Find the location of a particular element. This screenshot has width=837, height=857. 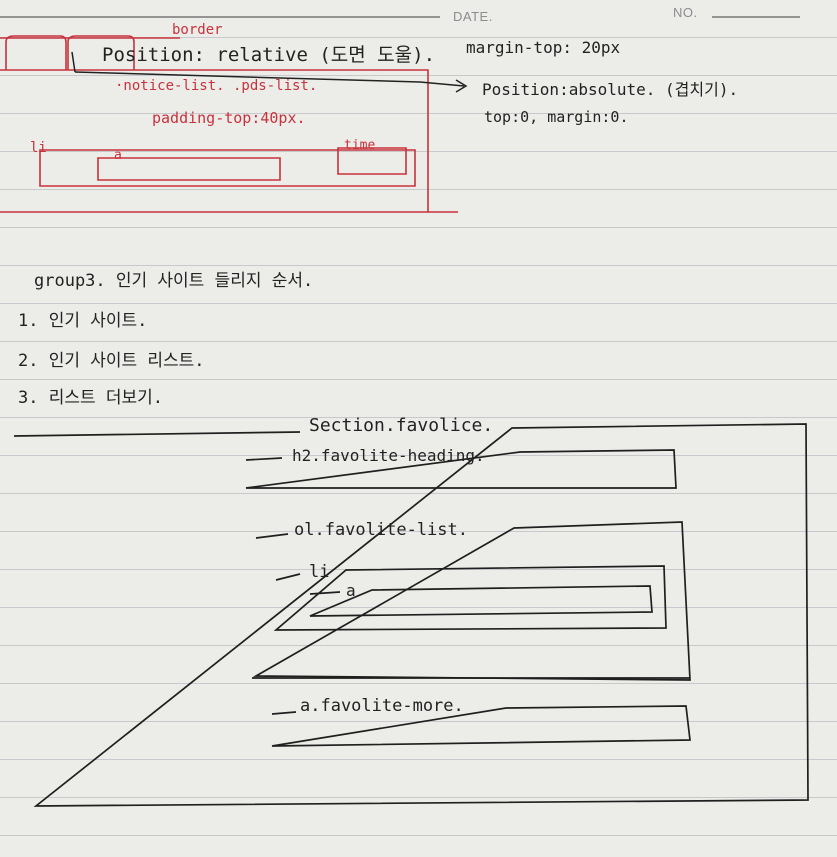

group-item: 2. 인기 사이트 리스트. is located at coordinates (111, 361).